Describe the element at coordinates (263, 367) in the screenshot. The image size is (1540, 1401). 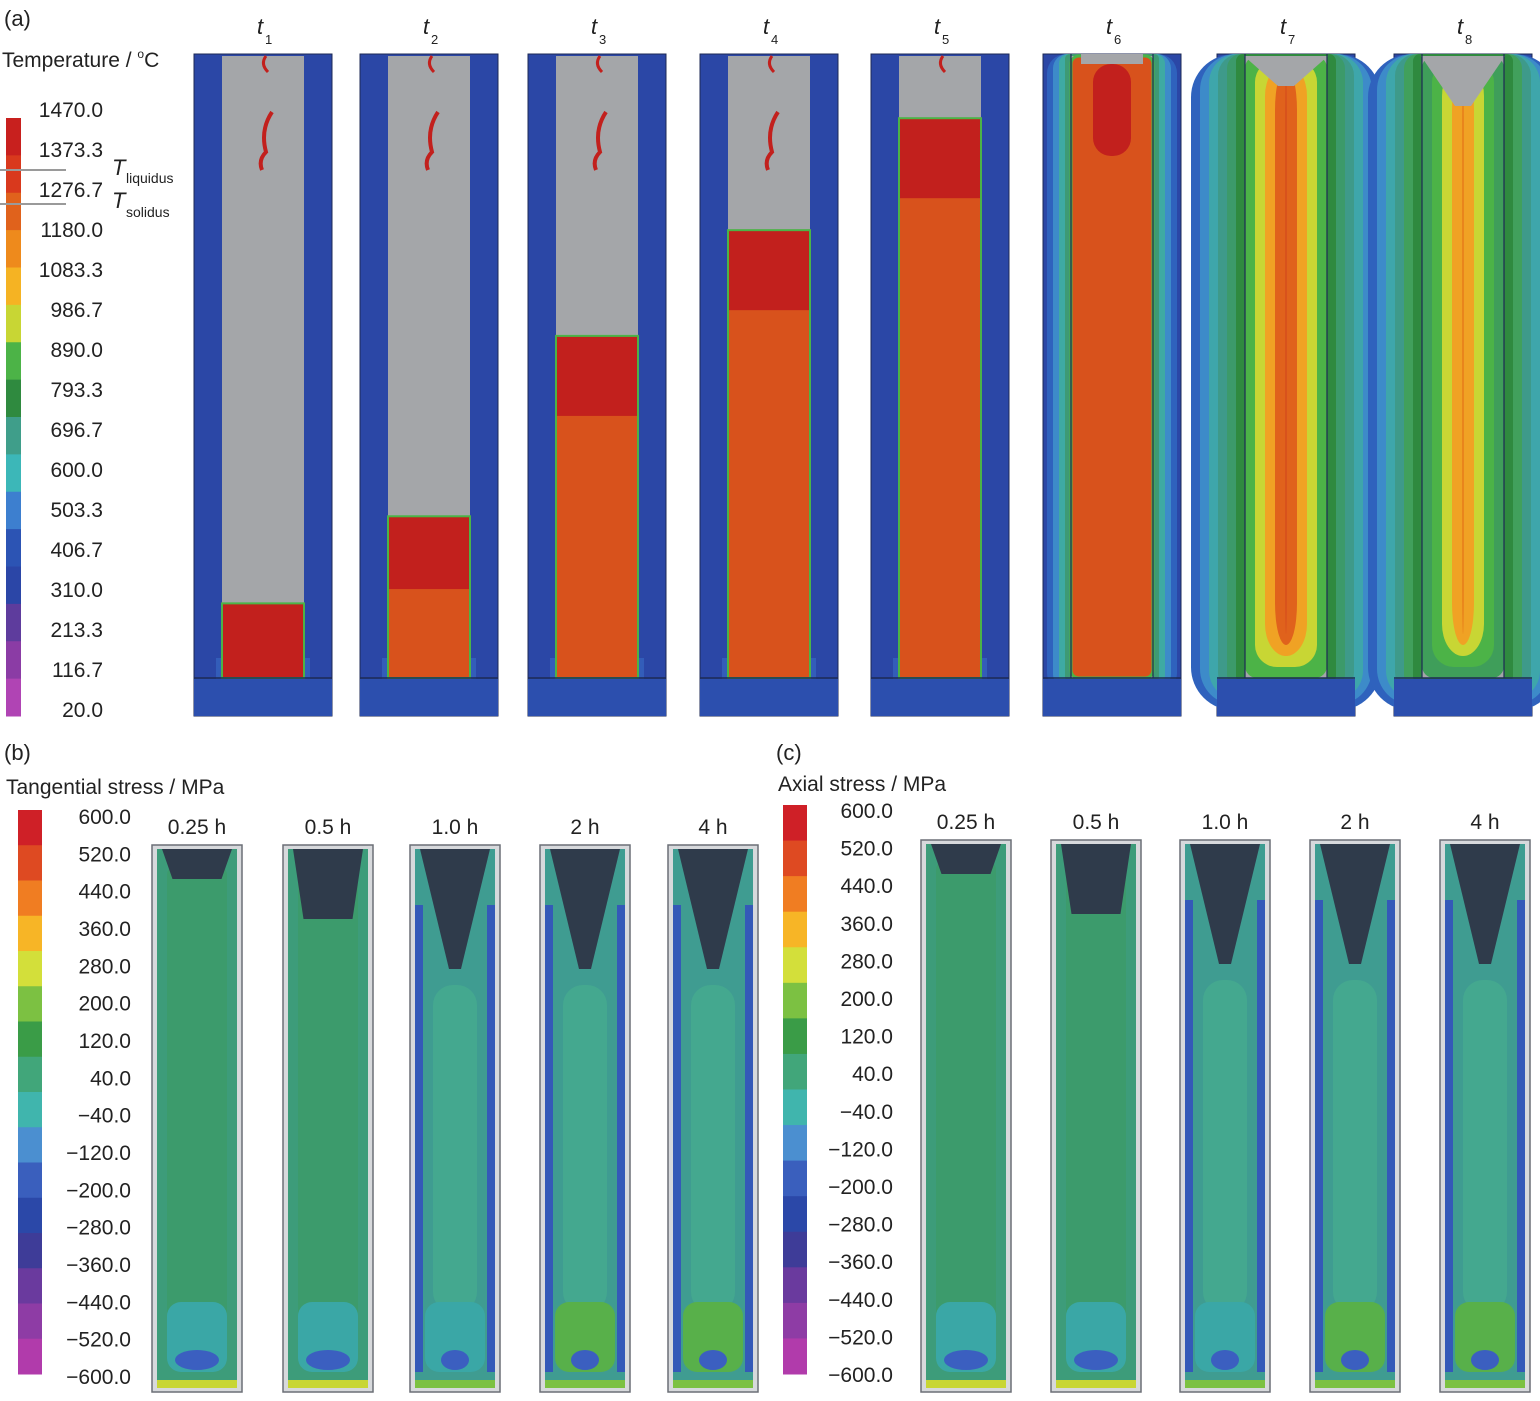
I see `cavity-empty` at that location.